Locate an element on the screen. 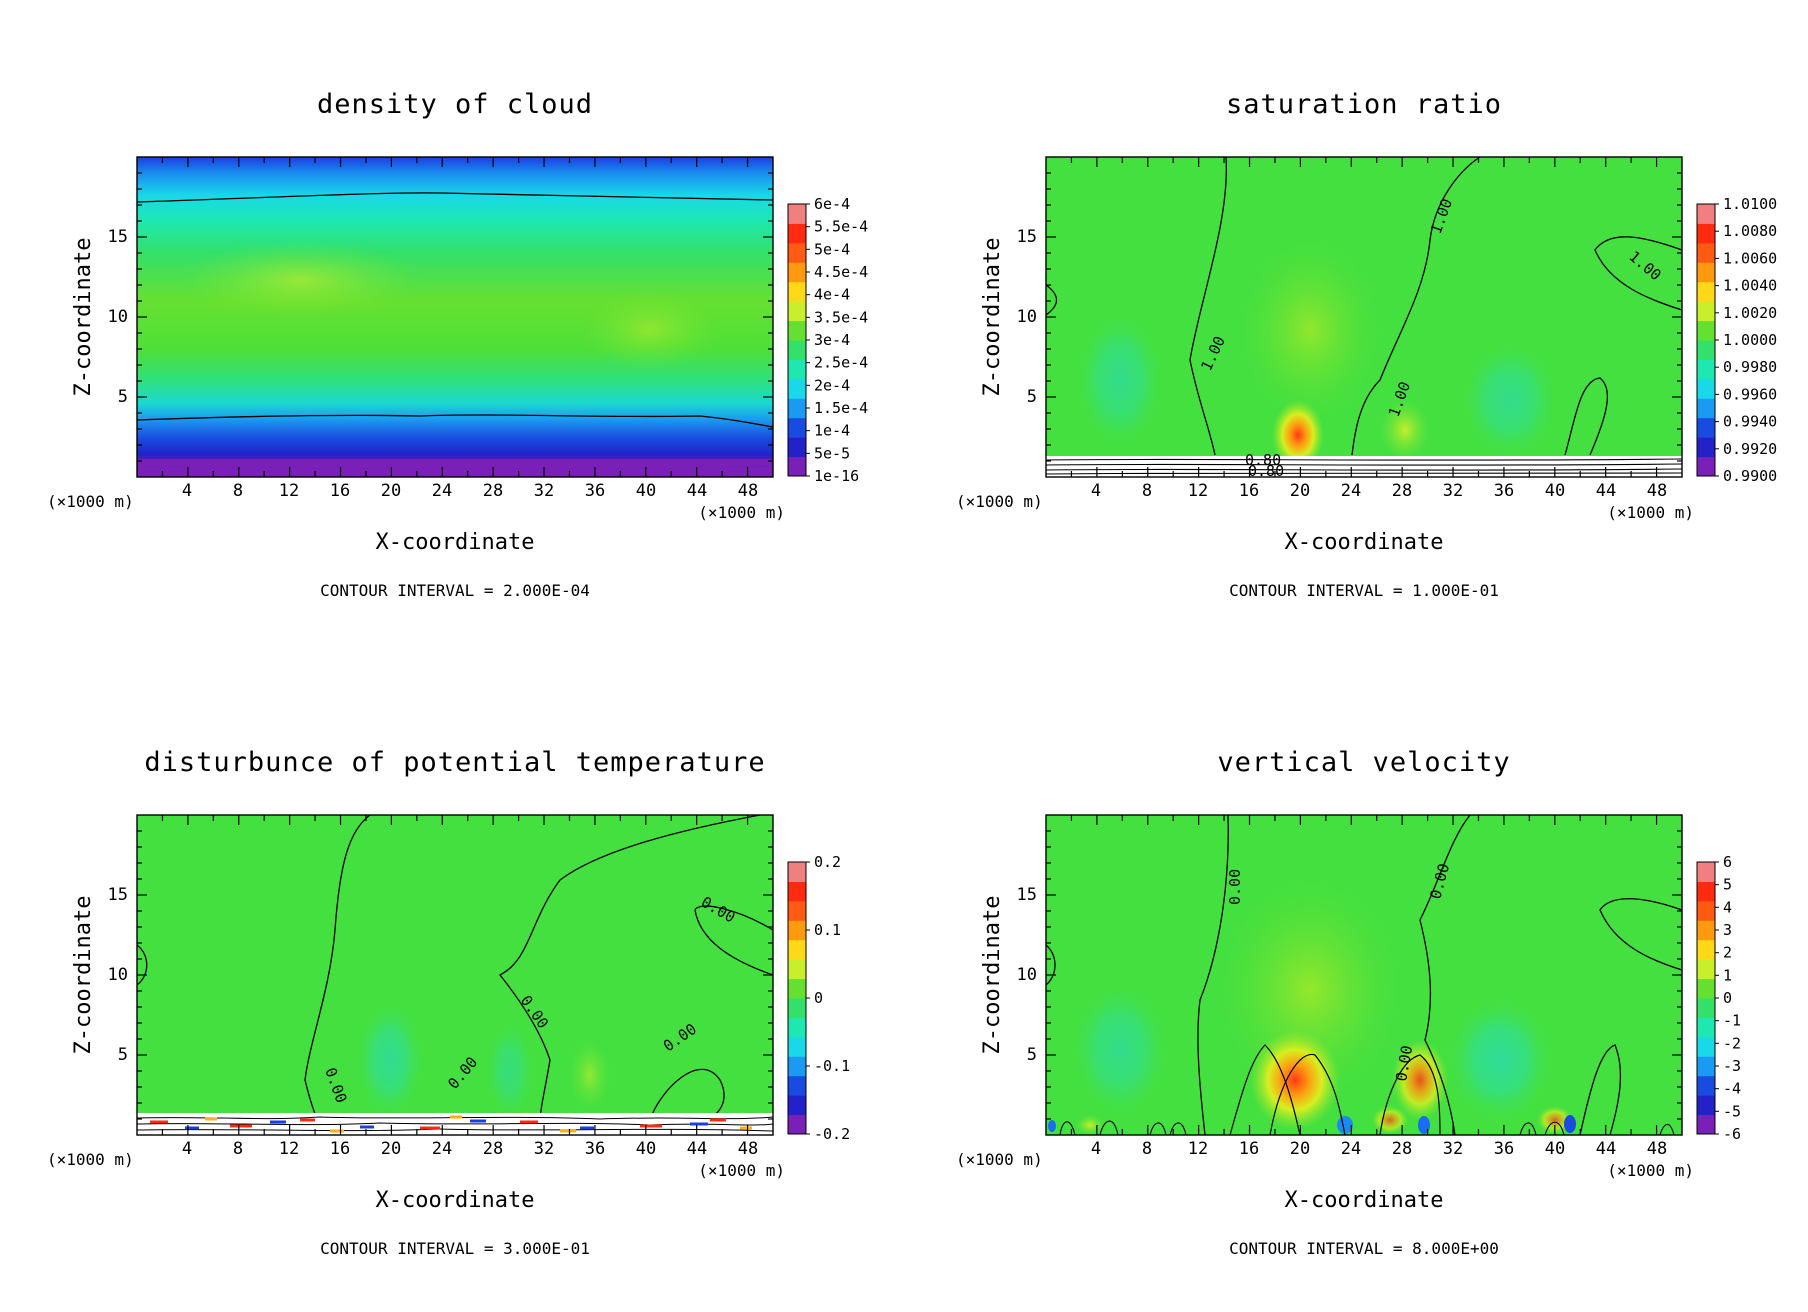 This screenshot has width=1808, height=1312. chart-title: vertical velocity is located at coordinates (1363, 762).